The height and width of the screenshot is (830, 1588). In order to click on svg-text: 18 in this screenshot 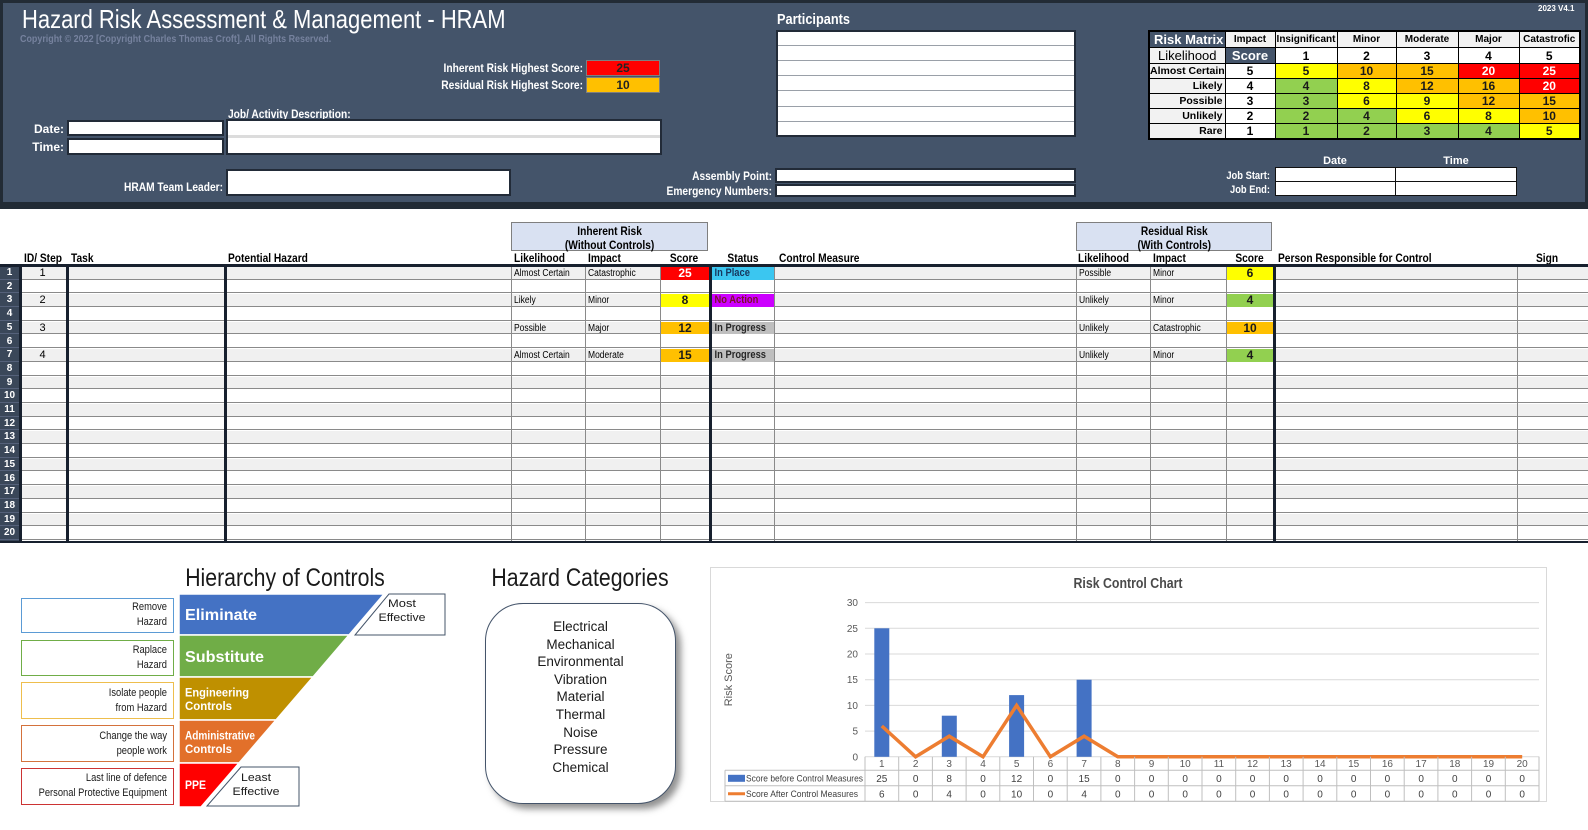, I will do `click(1455, 764)`.